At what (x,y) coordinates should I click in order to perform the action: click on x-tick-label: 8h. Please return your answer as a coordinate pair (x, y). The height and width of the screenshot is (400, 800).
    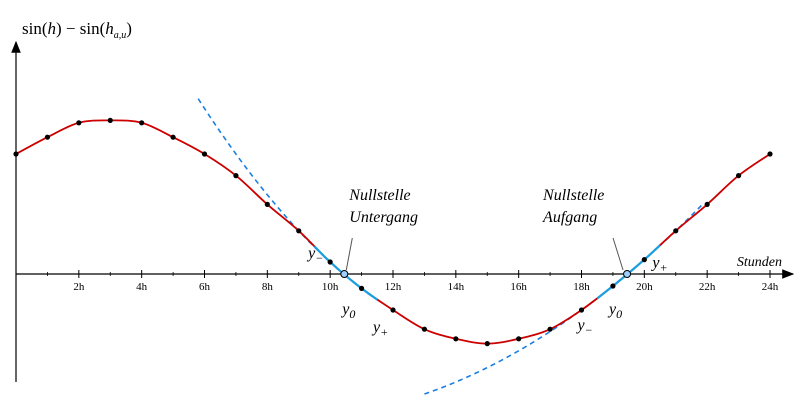
    Looking at the image, I should click on (268, 287).